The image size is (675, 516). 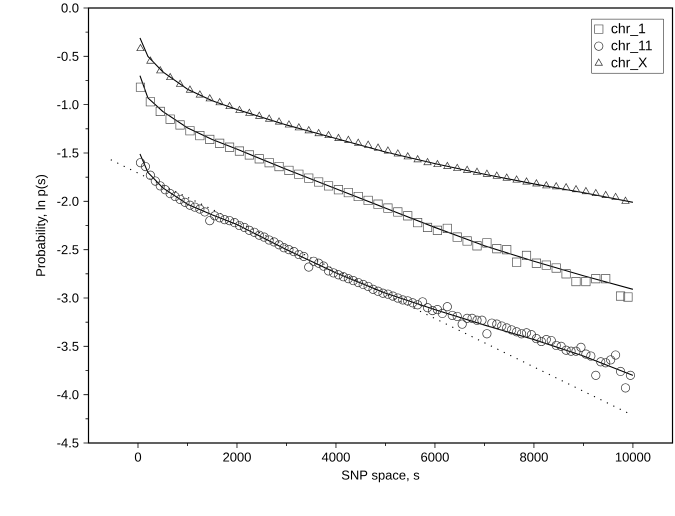 I want to click on y-tick-label: -3.5, so click(x=67, y=346).